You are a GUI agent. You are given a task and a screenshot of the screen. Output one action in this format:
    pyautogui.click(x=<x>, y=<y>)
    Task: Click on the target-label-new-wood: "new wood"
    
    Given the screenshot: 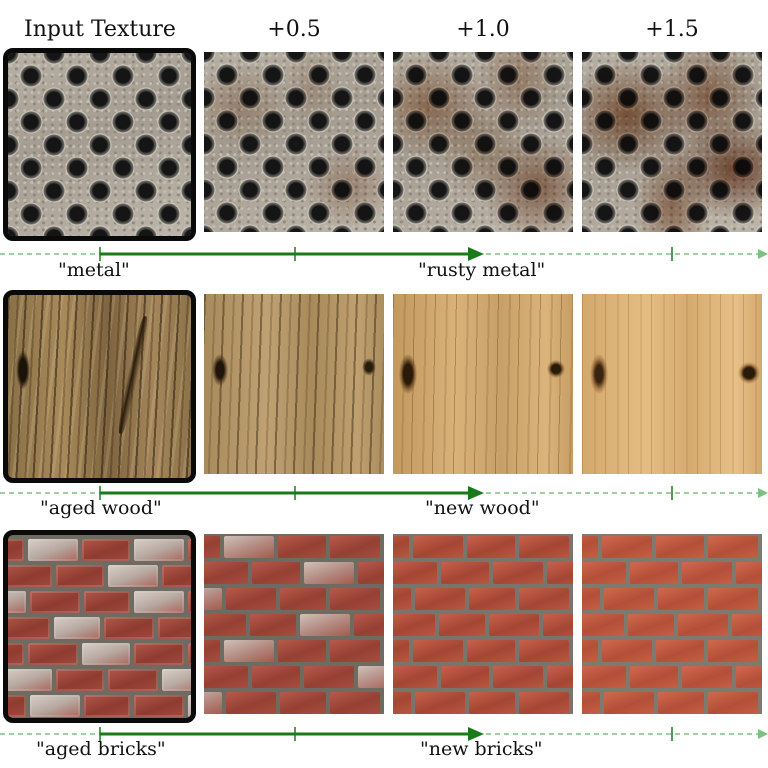 What is the action you would take?
    pyautogui.click(x=482, y=508)
    